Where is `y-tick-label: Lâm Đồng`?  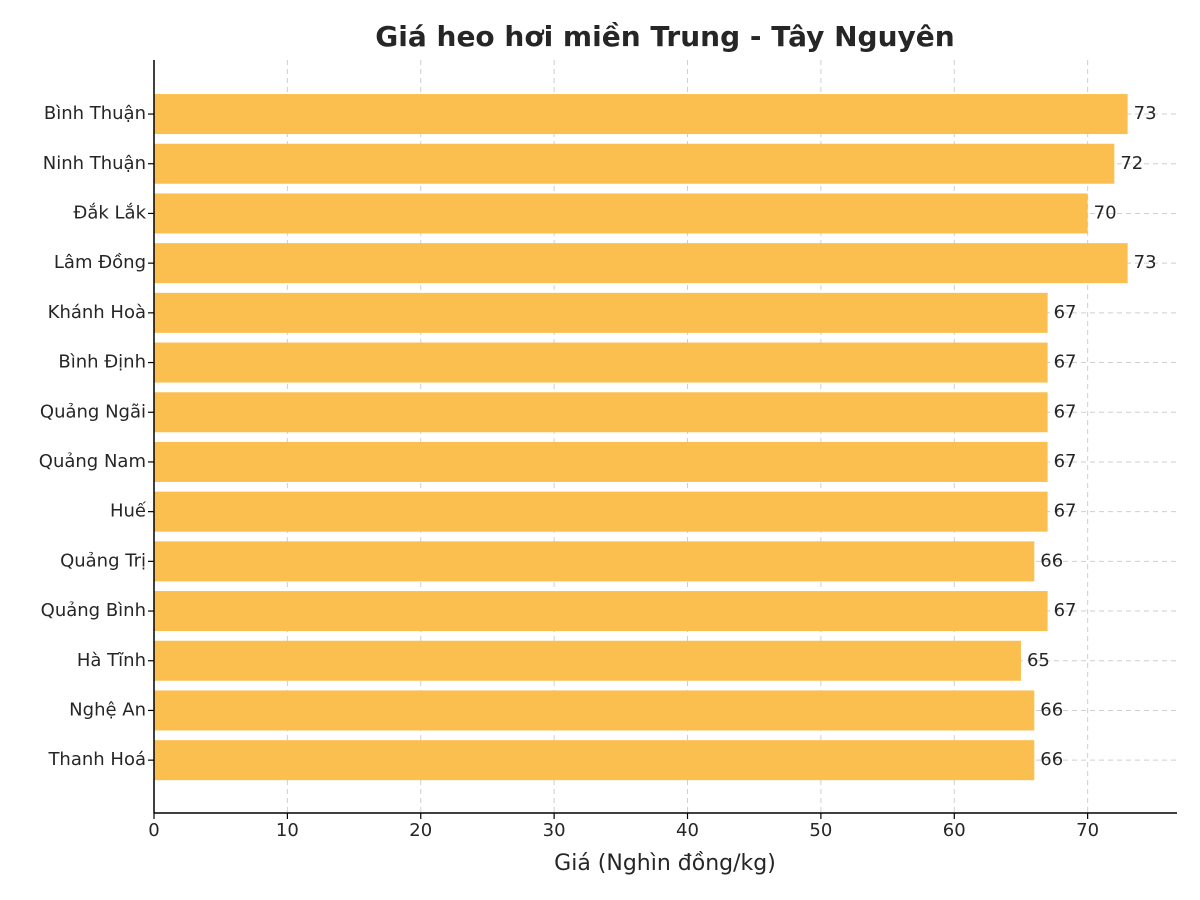
y-tick-label: Lâm Đồng is located at coordinates (100, 262).